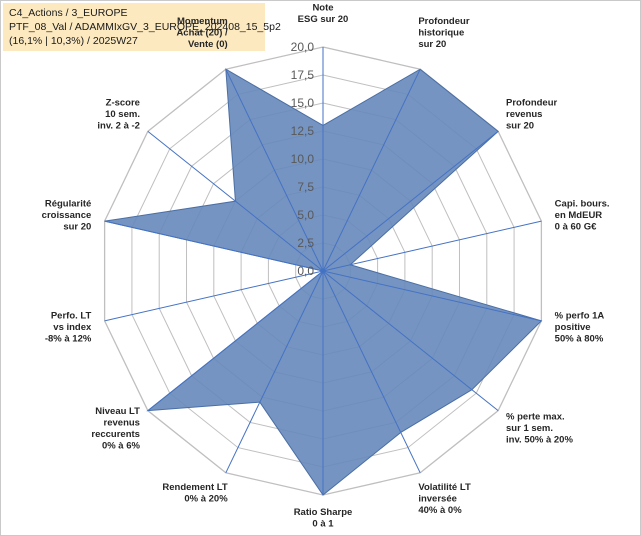 This screenshot has width=641, height=536. What do you see at coordinates (303, 131) in the screenshot?
I see `tick-label: 12,5` at bounding box center [303, 131].